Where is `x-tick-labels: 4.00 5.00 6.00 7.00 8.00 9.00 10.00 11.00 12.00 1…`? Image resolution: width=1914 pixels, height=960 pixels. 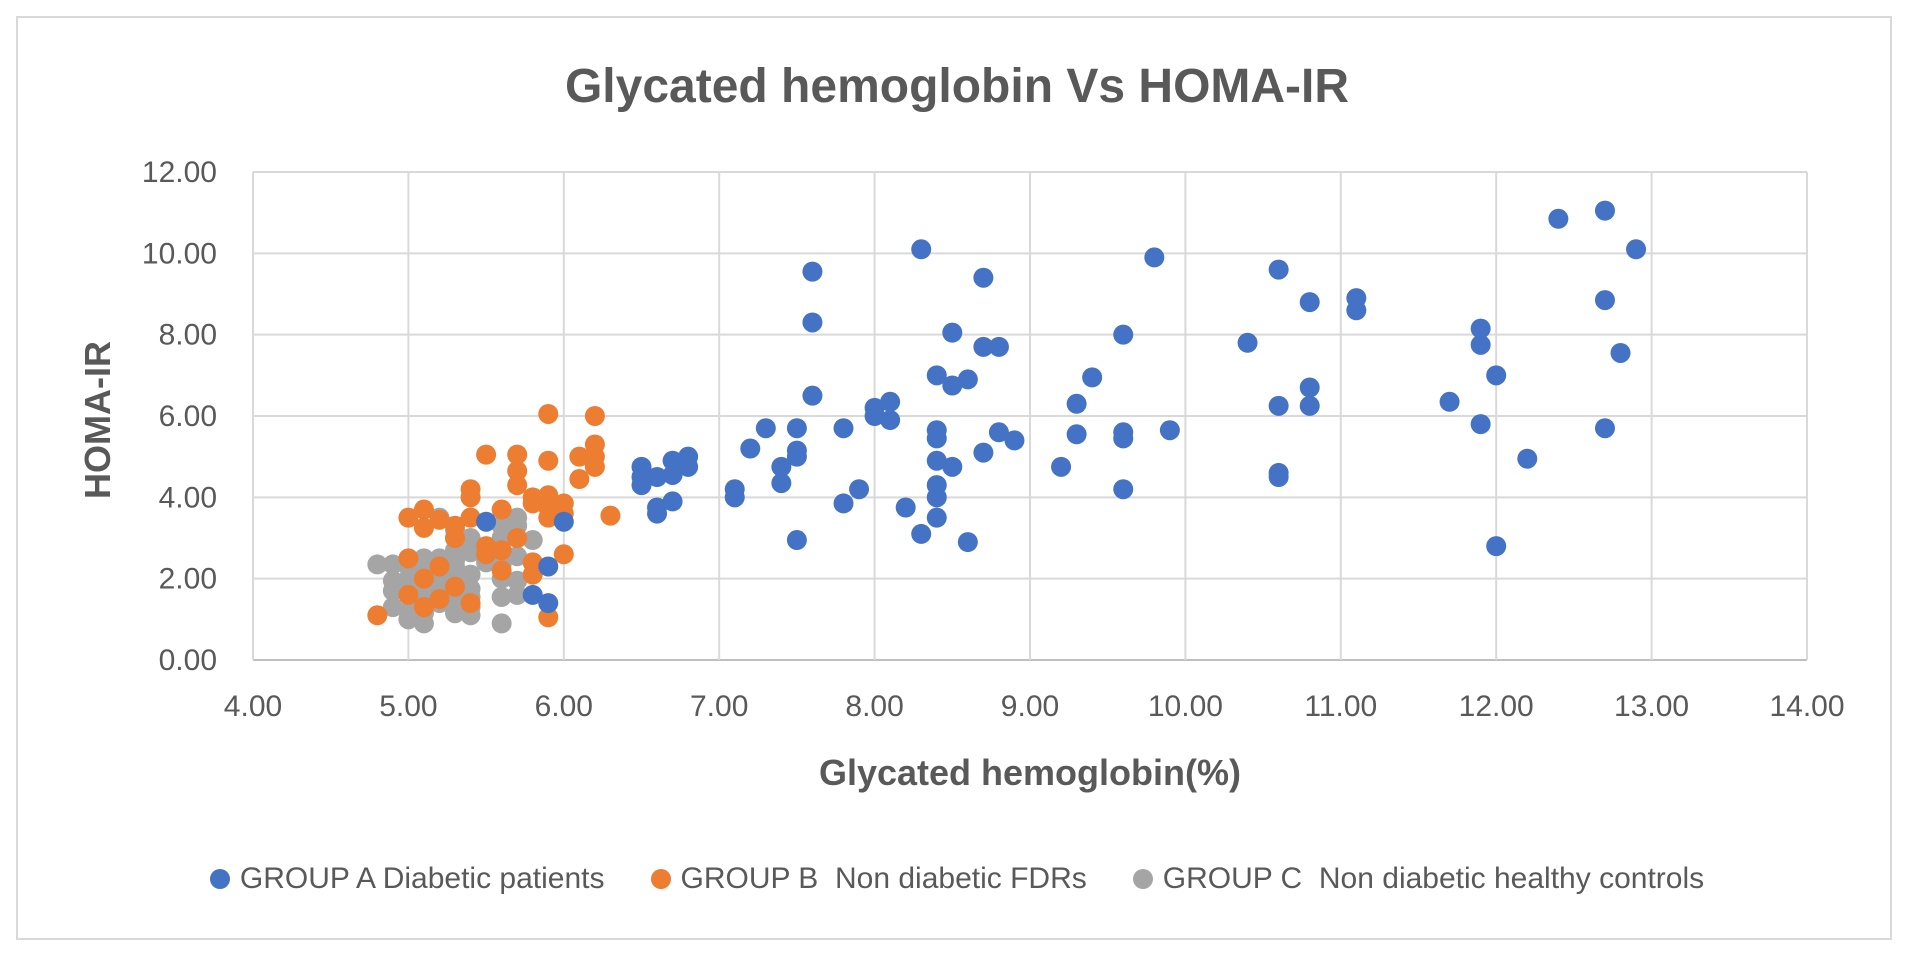 x-tick-labels: 4.00 5.00 6.00 7.00 8.00 9.00 10.00 11.00 12.00 1… is located at coordinates (1034, 706).